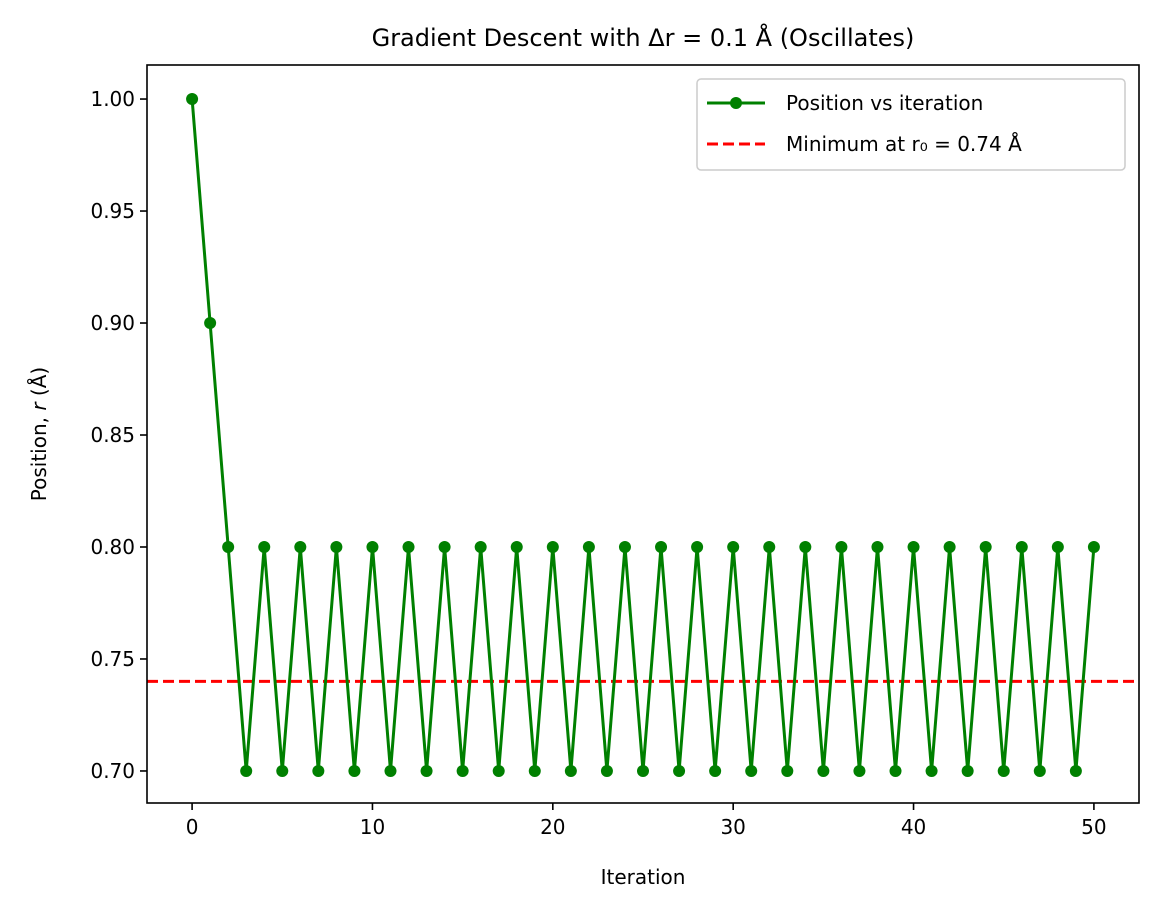  I want to click on y-tick-label: 0.90, so click(112, 323).